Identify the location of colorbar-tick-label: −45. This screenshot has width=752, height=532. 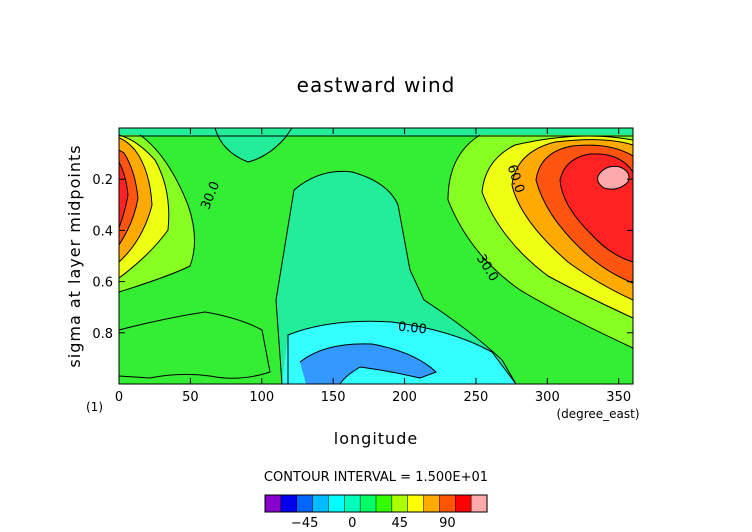
(304, 523).